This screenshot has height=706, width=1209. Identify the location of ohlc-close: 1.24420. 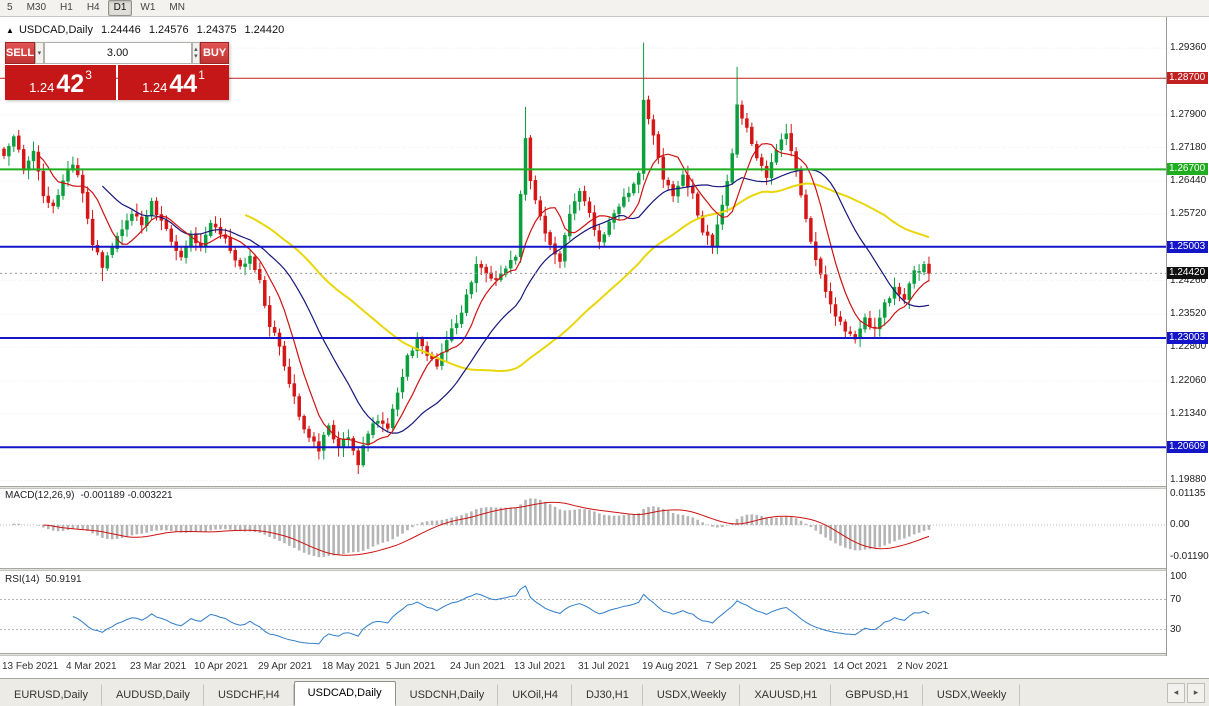
(264, 30).